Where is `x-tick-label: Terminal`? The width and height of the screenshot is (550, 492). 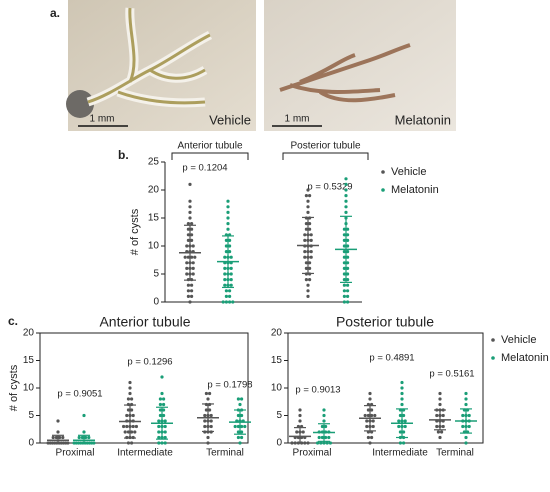 x-tick-label: Terminal is located at coordinates (455, 453).